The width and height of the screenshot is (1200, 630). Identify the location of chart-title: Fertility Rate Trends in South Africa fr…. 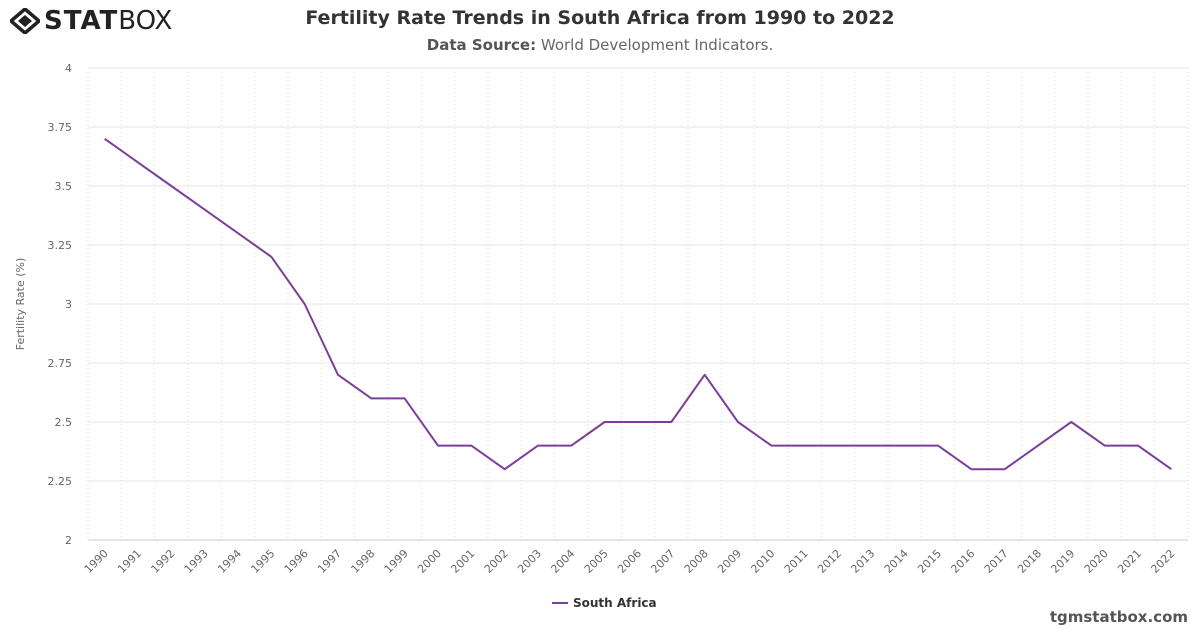
(600, 18).